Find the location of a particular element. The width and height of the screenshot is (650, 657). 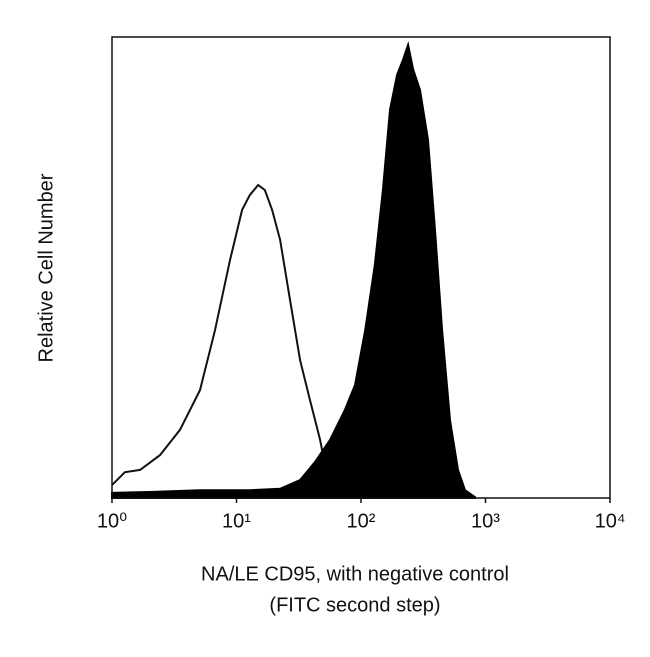

x-tick-label: 10² is located at coordinates (361, 521).